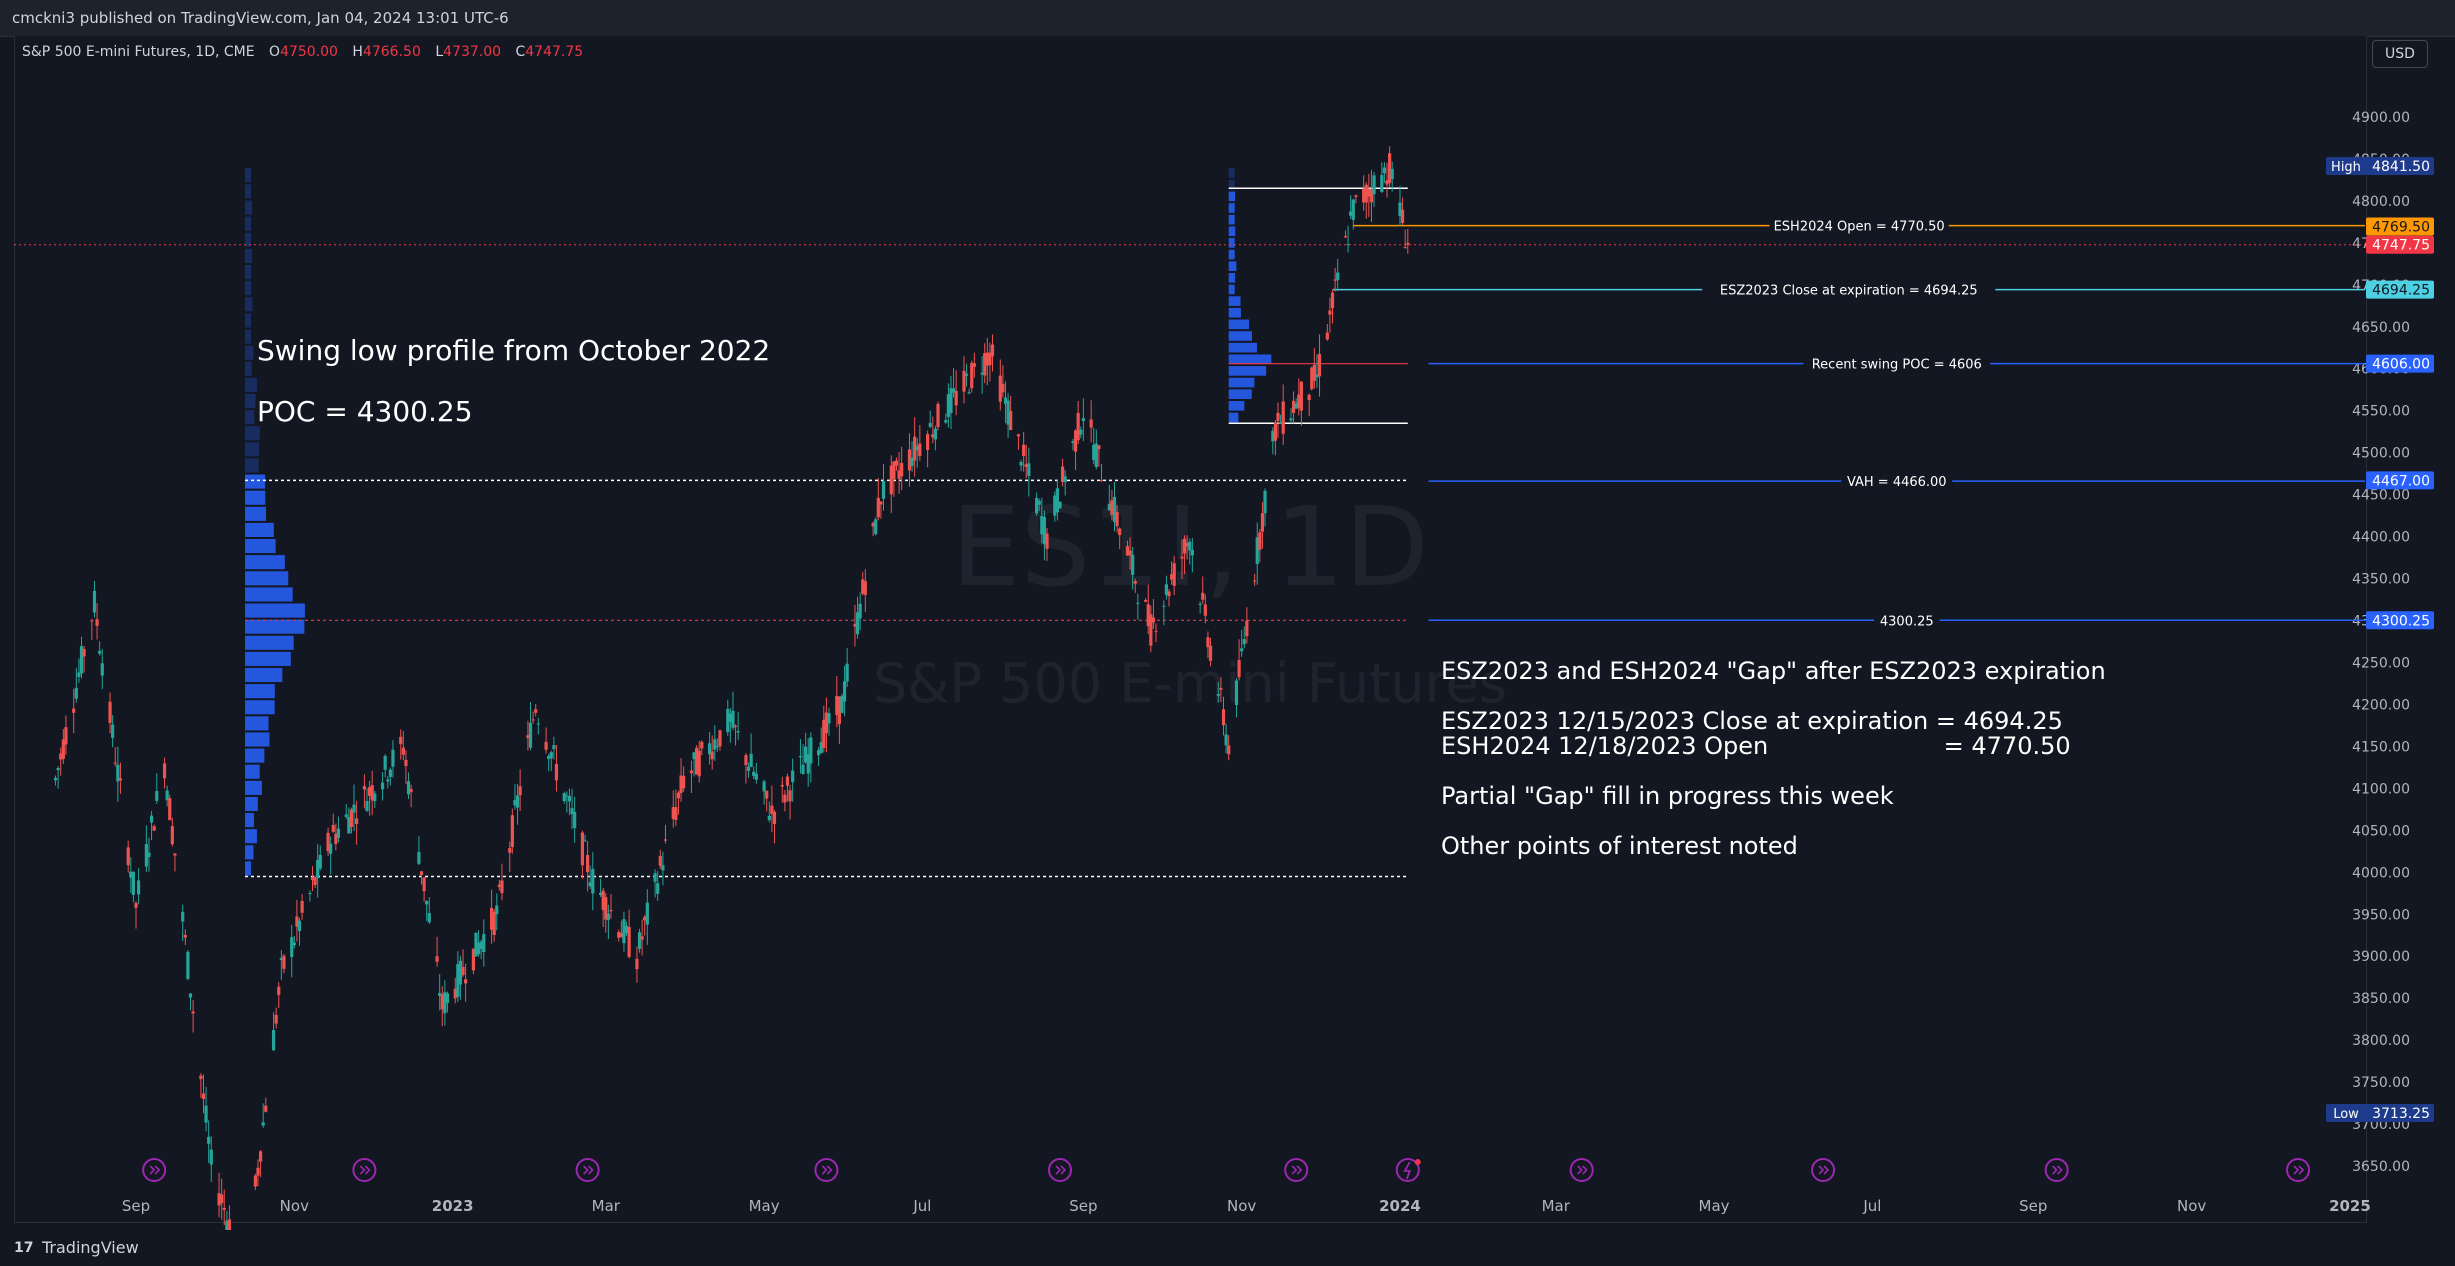 The width and height of the screenshot is (2455, 1266). What do you see at coordinates (2400, 54) in the screenshot?
I see `currency-button: USD` at bounding box center [2400, 54].